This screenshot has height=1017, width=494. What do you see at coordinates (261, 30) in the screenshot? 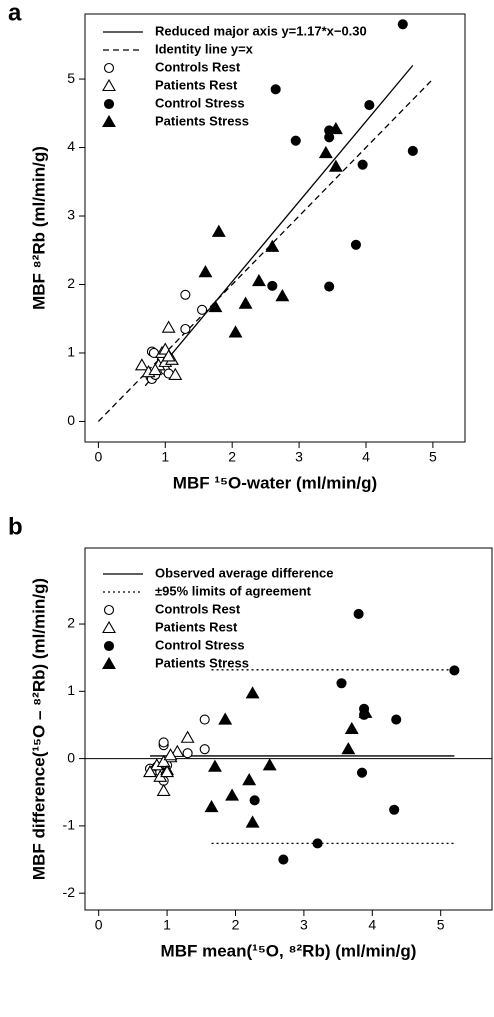
I see `legend-label: Reduced major axis y=1.17*x−0.30` at bounding box center [261, 30].